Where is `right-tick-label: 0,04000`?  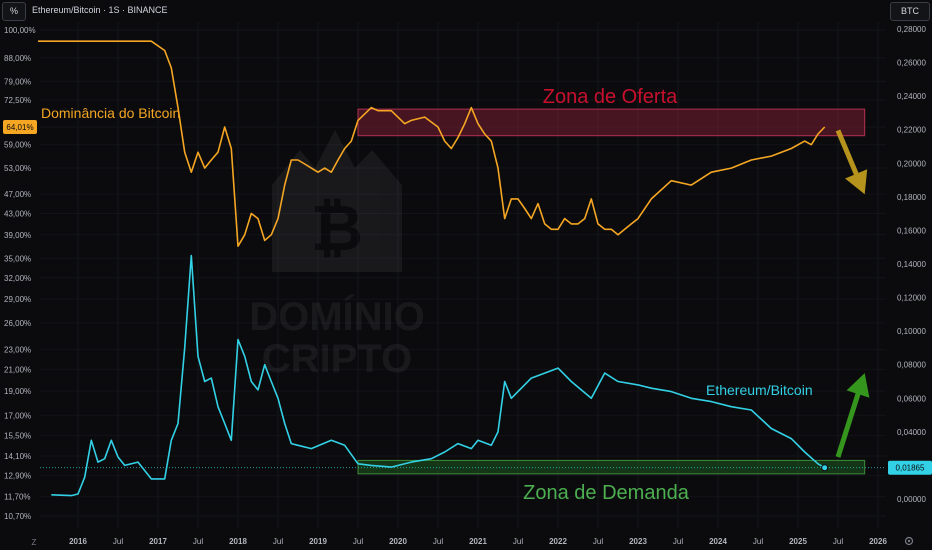 right-tick-label: 0,04000 is located at coordinates (911, 432).